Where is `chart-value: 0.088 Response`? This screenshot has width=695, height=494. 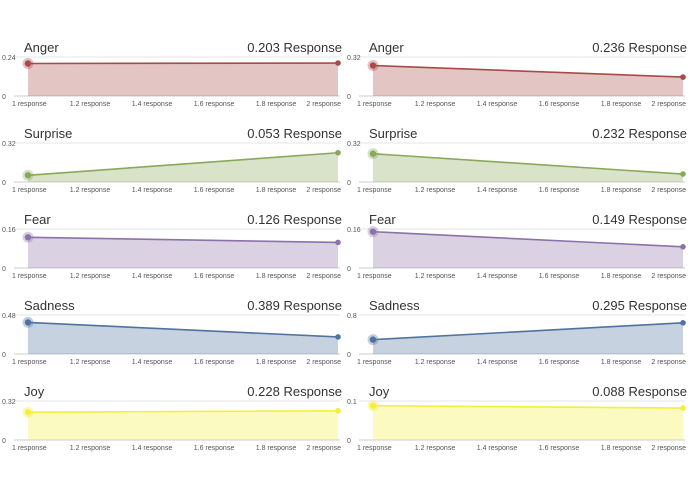
chart-value: 0.088 Response is located at coordinates (639, 392).